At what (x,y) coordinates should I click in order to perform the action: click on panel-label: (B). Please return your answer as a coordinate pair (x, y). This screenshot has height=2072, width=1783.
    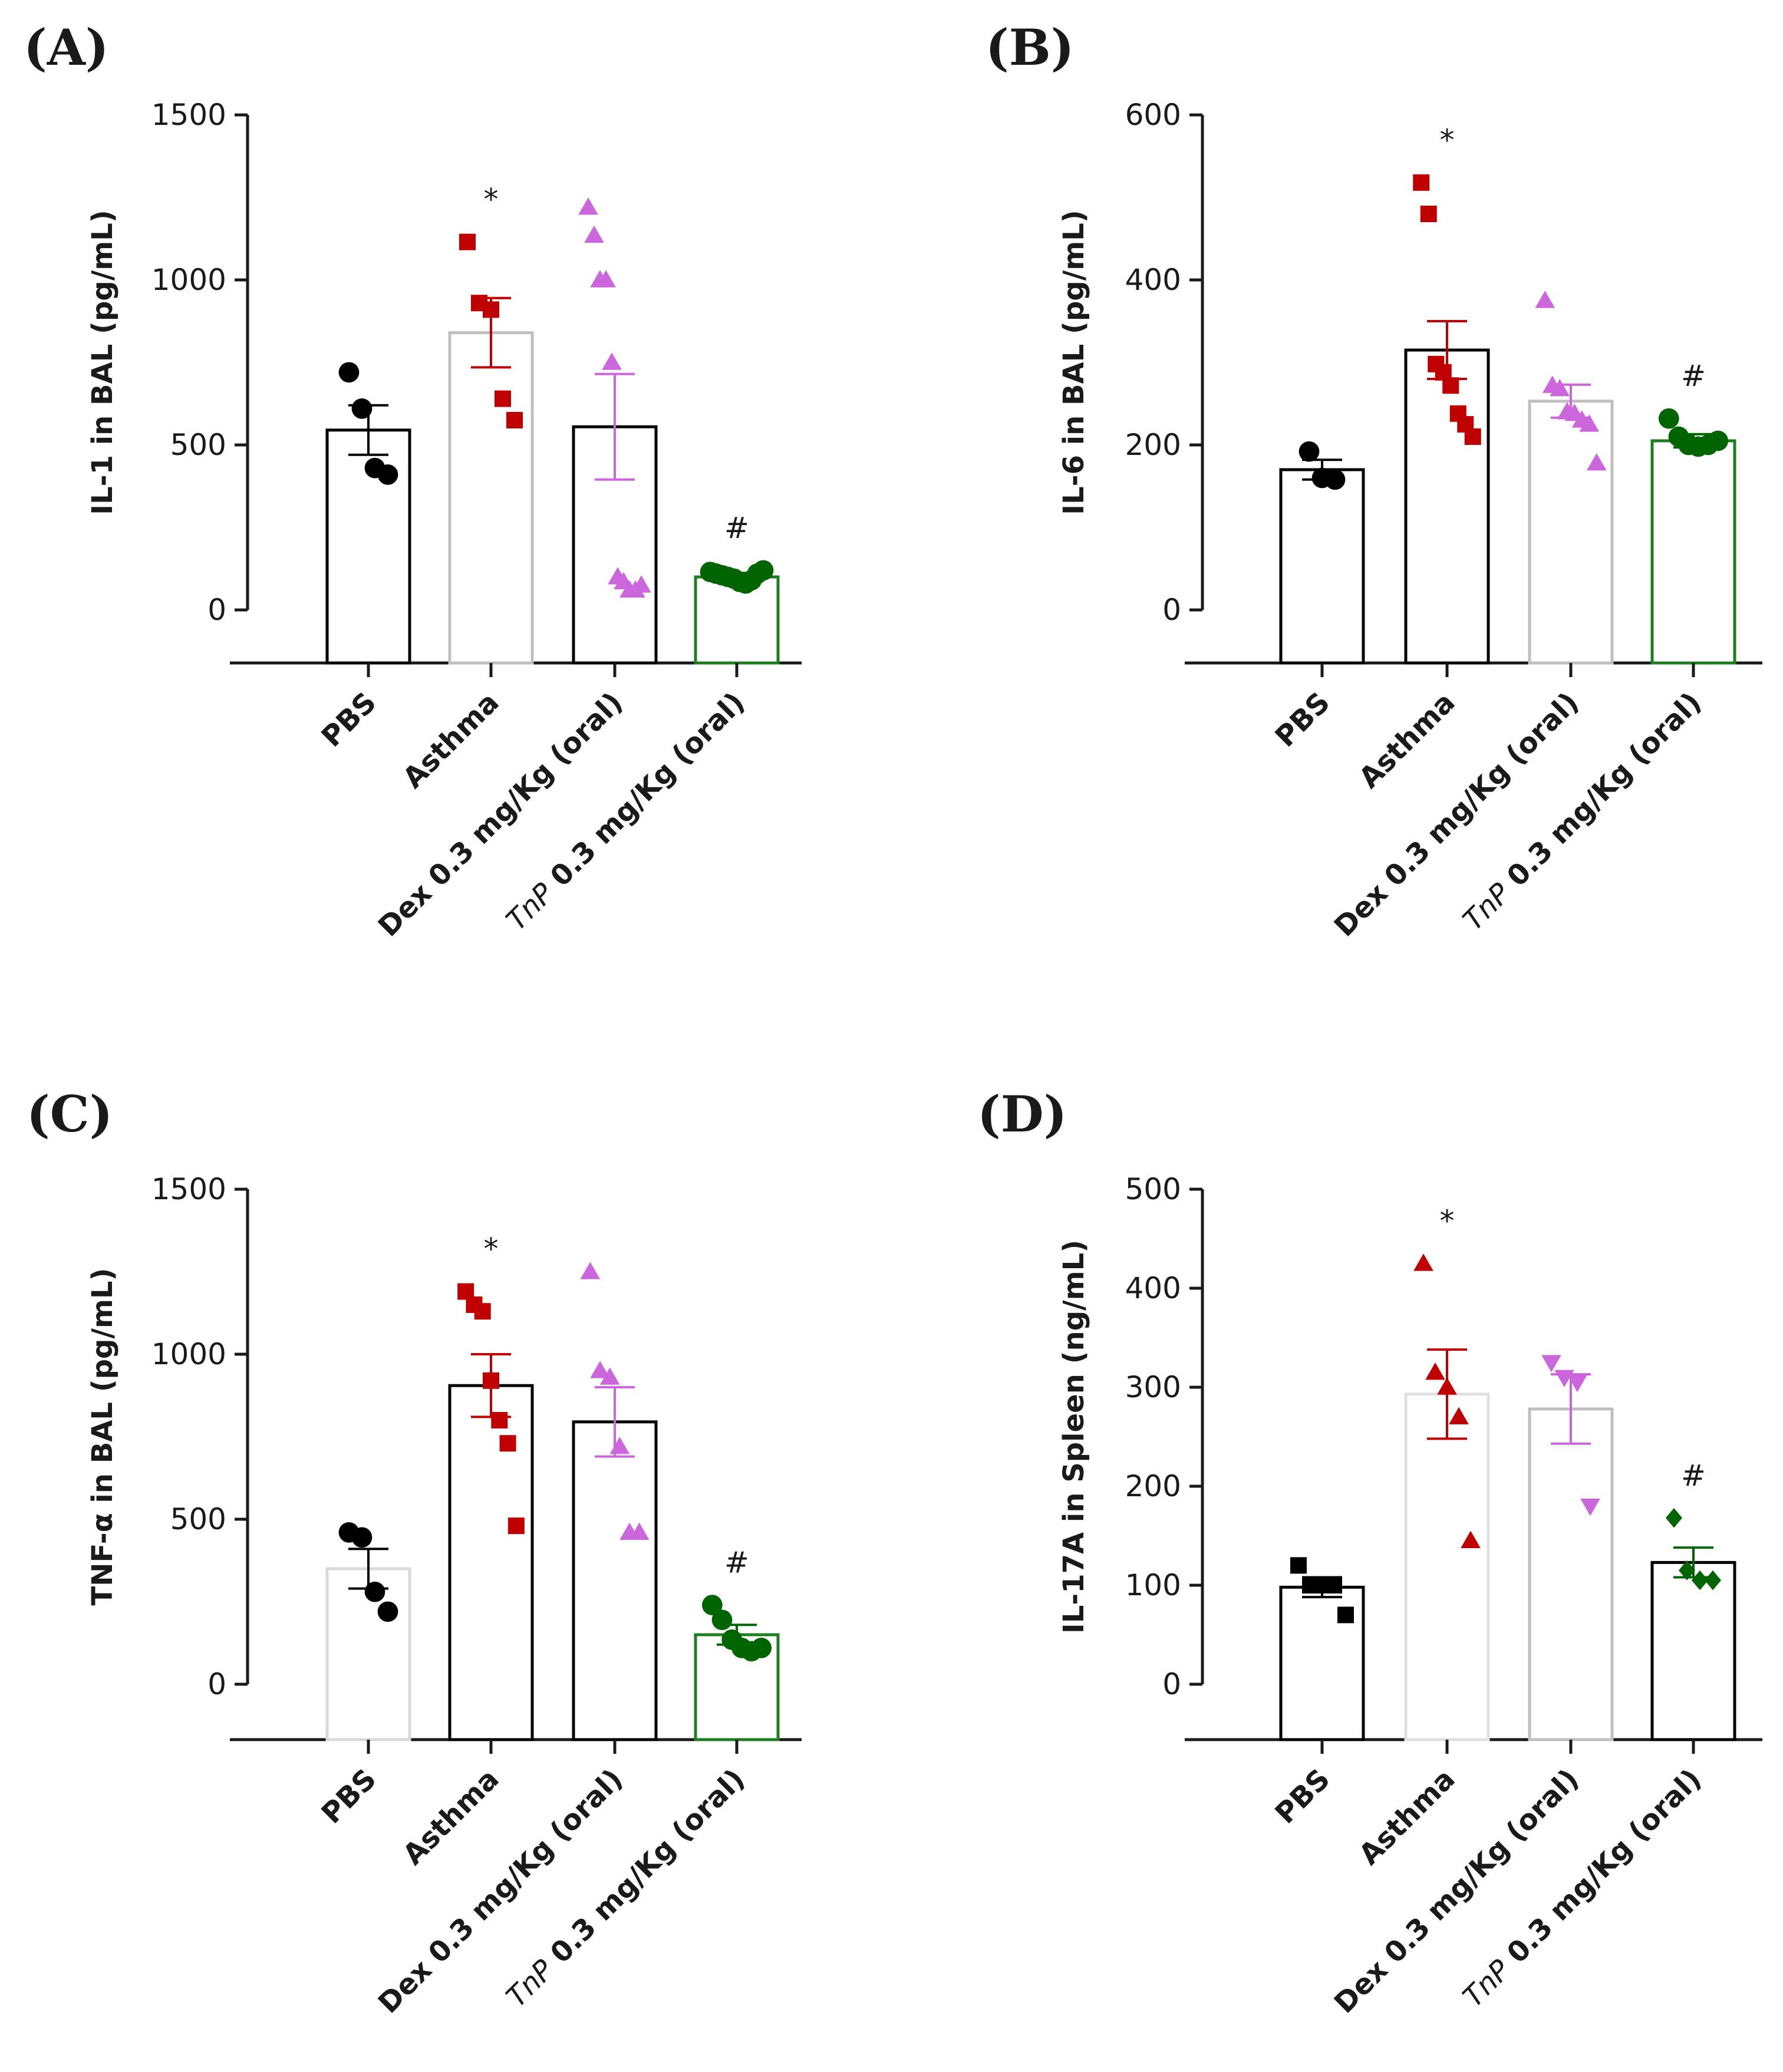
    Looking at the image, I should click on (1030, 47).